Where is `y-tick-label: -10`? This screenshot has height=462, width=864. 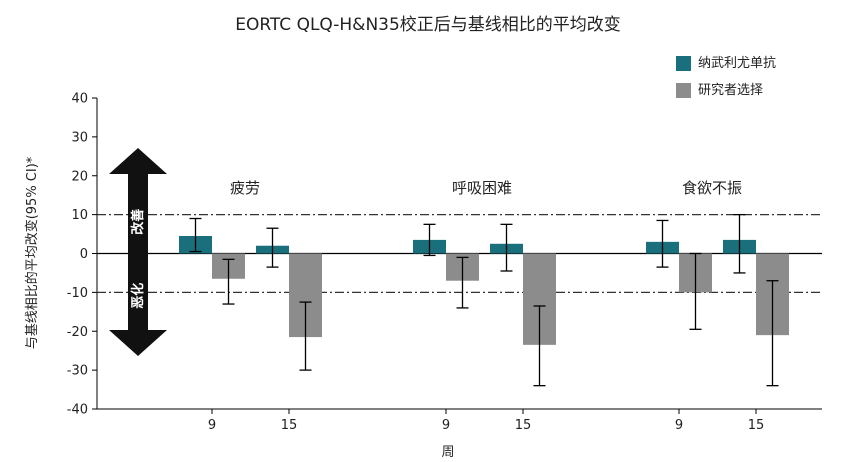 y-tick-label: -10 is located at coordinates (77, 293).